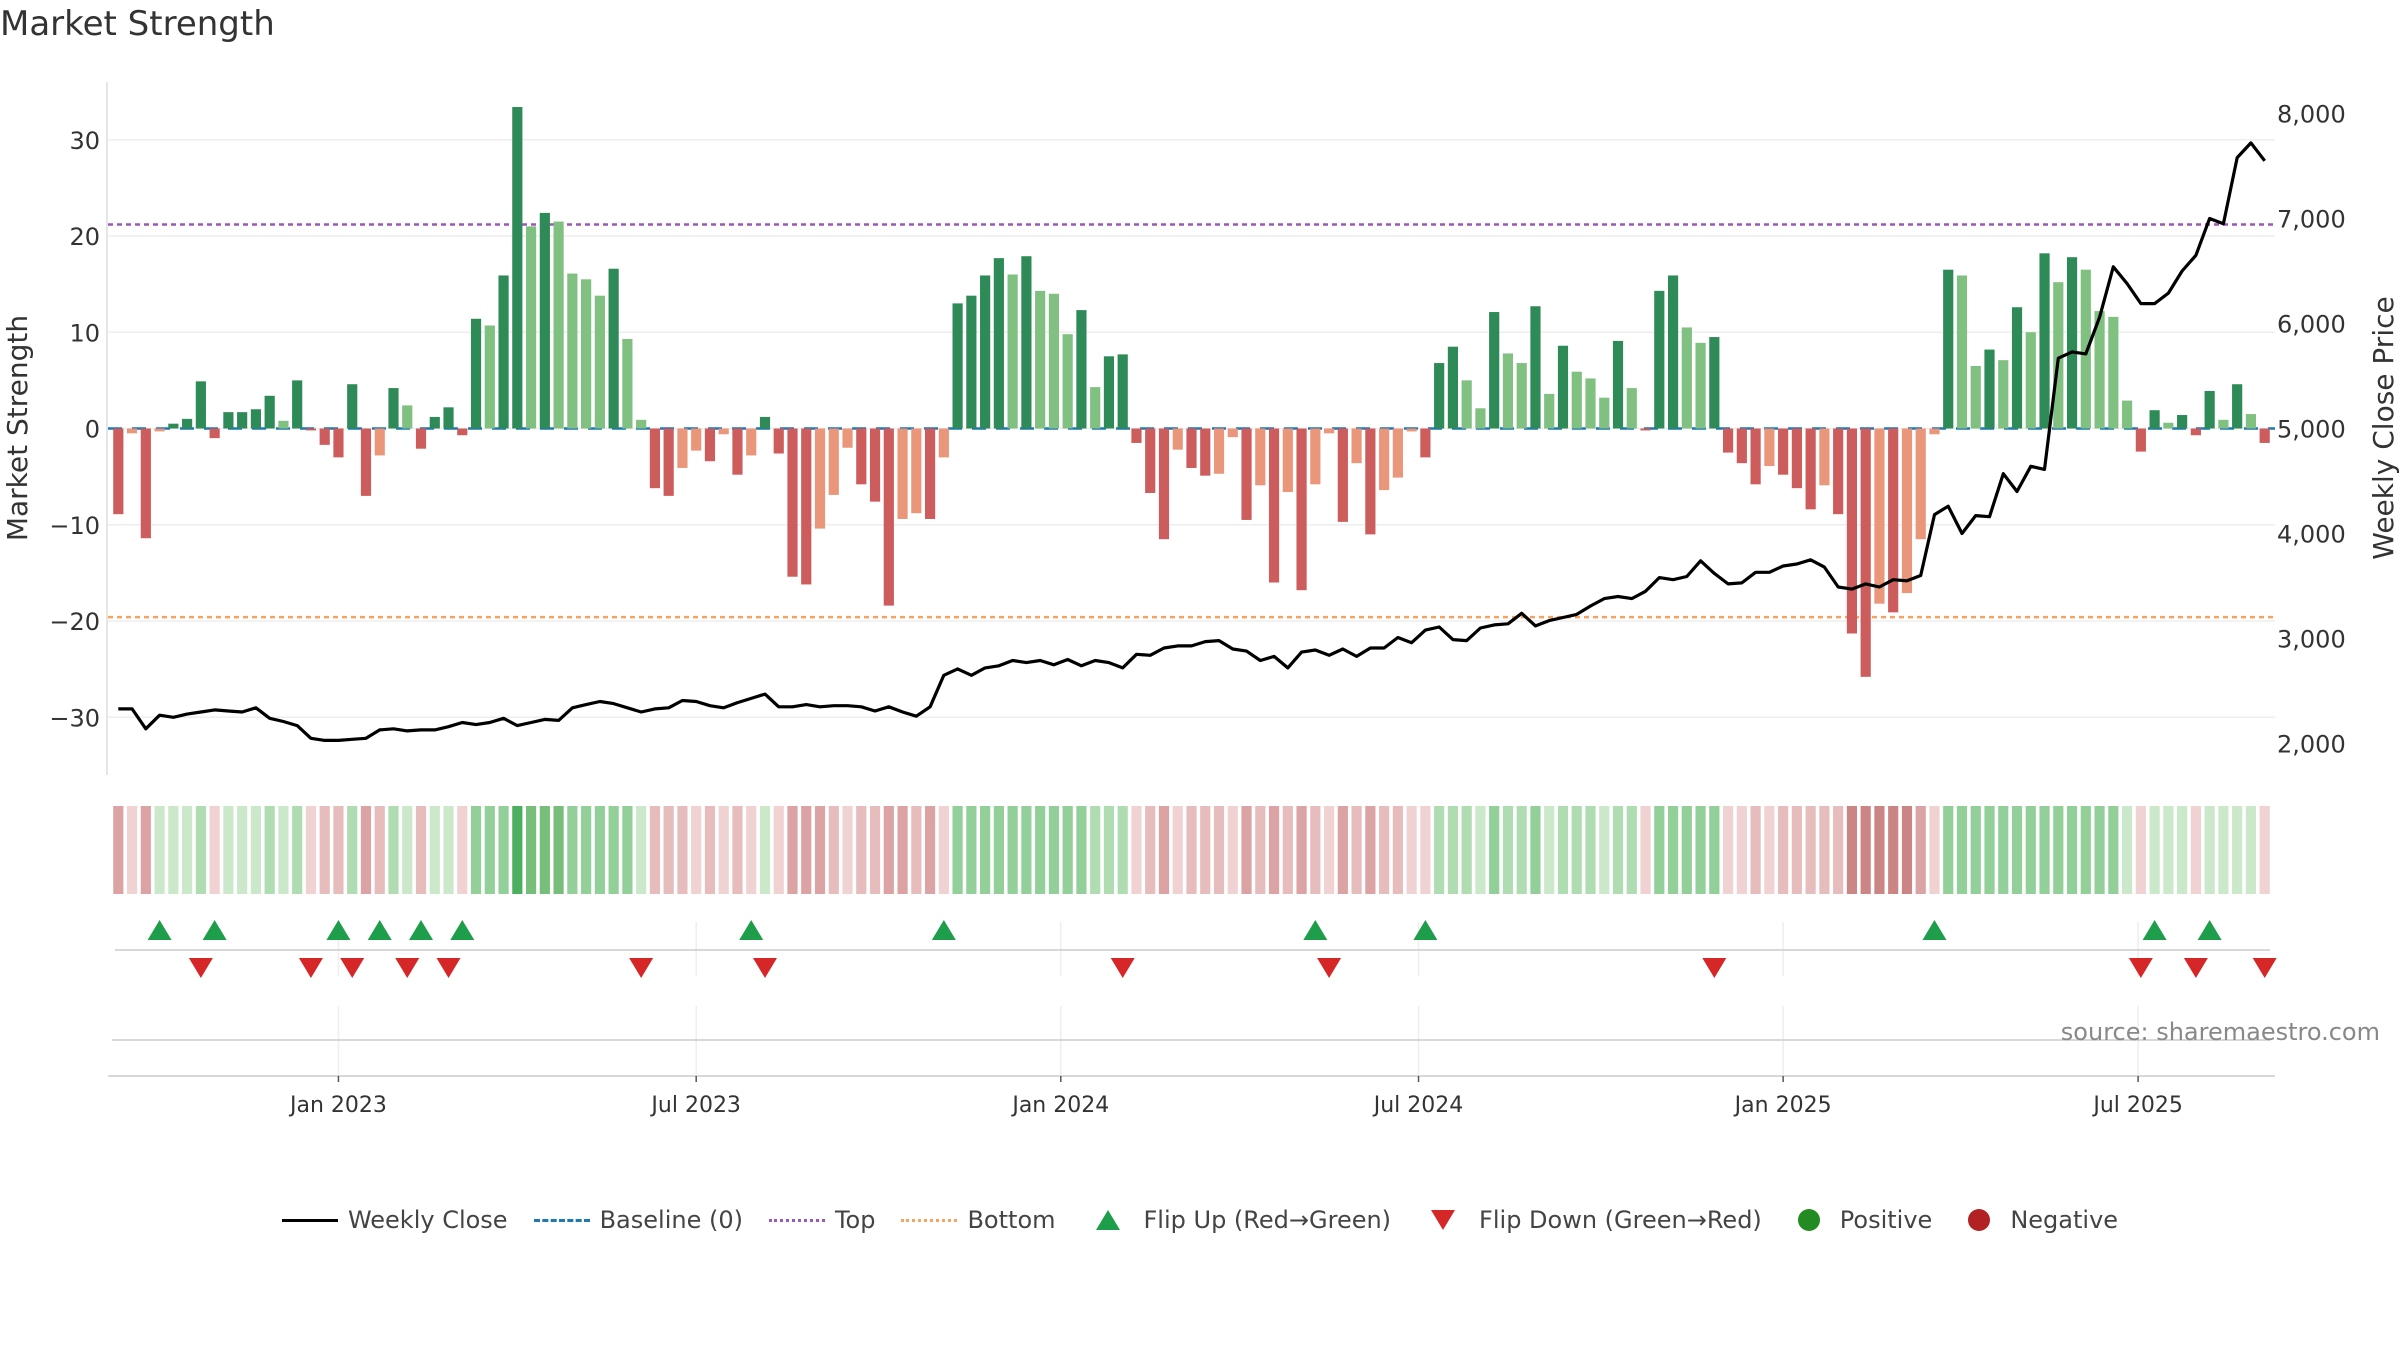 The height and width of the screenshot is (1350, 2400). I want to click on y-tick-label: 20, so click(84, 237).